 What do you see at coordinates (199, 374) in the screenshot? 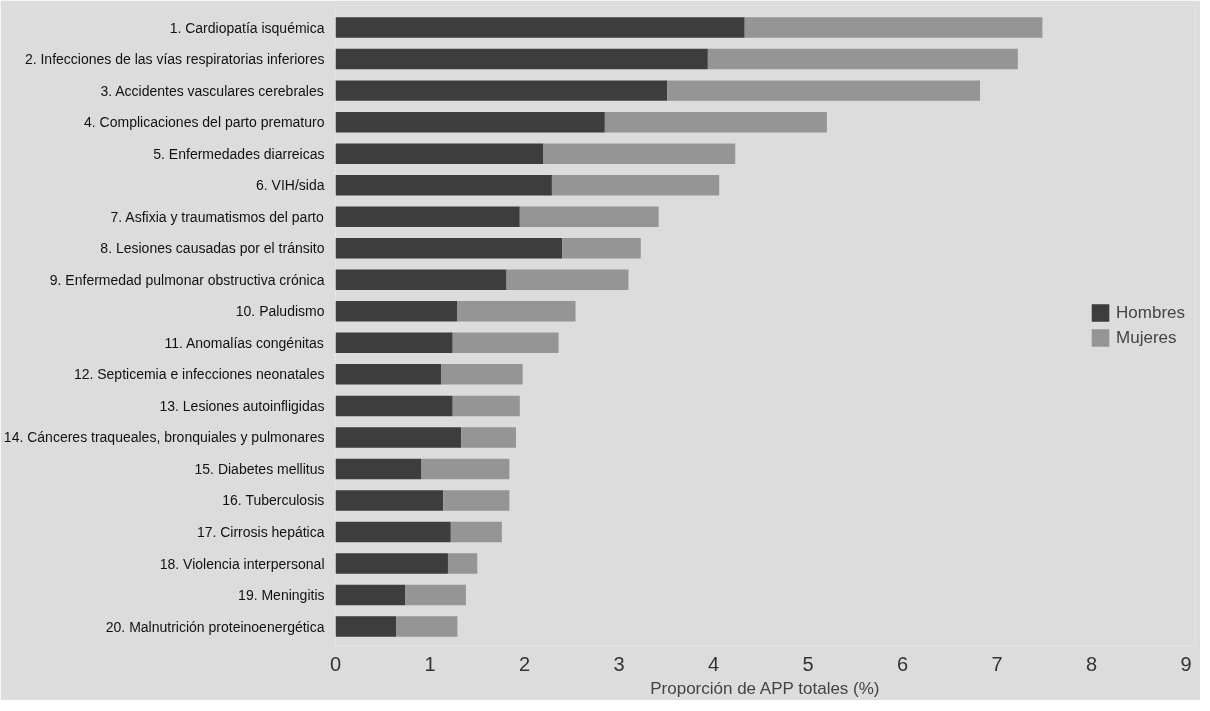
I see `y-tick-label: 12. Septicemia e infecciones neonatales` at bounding box center [199, 374].